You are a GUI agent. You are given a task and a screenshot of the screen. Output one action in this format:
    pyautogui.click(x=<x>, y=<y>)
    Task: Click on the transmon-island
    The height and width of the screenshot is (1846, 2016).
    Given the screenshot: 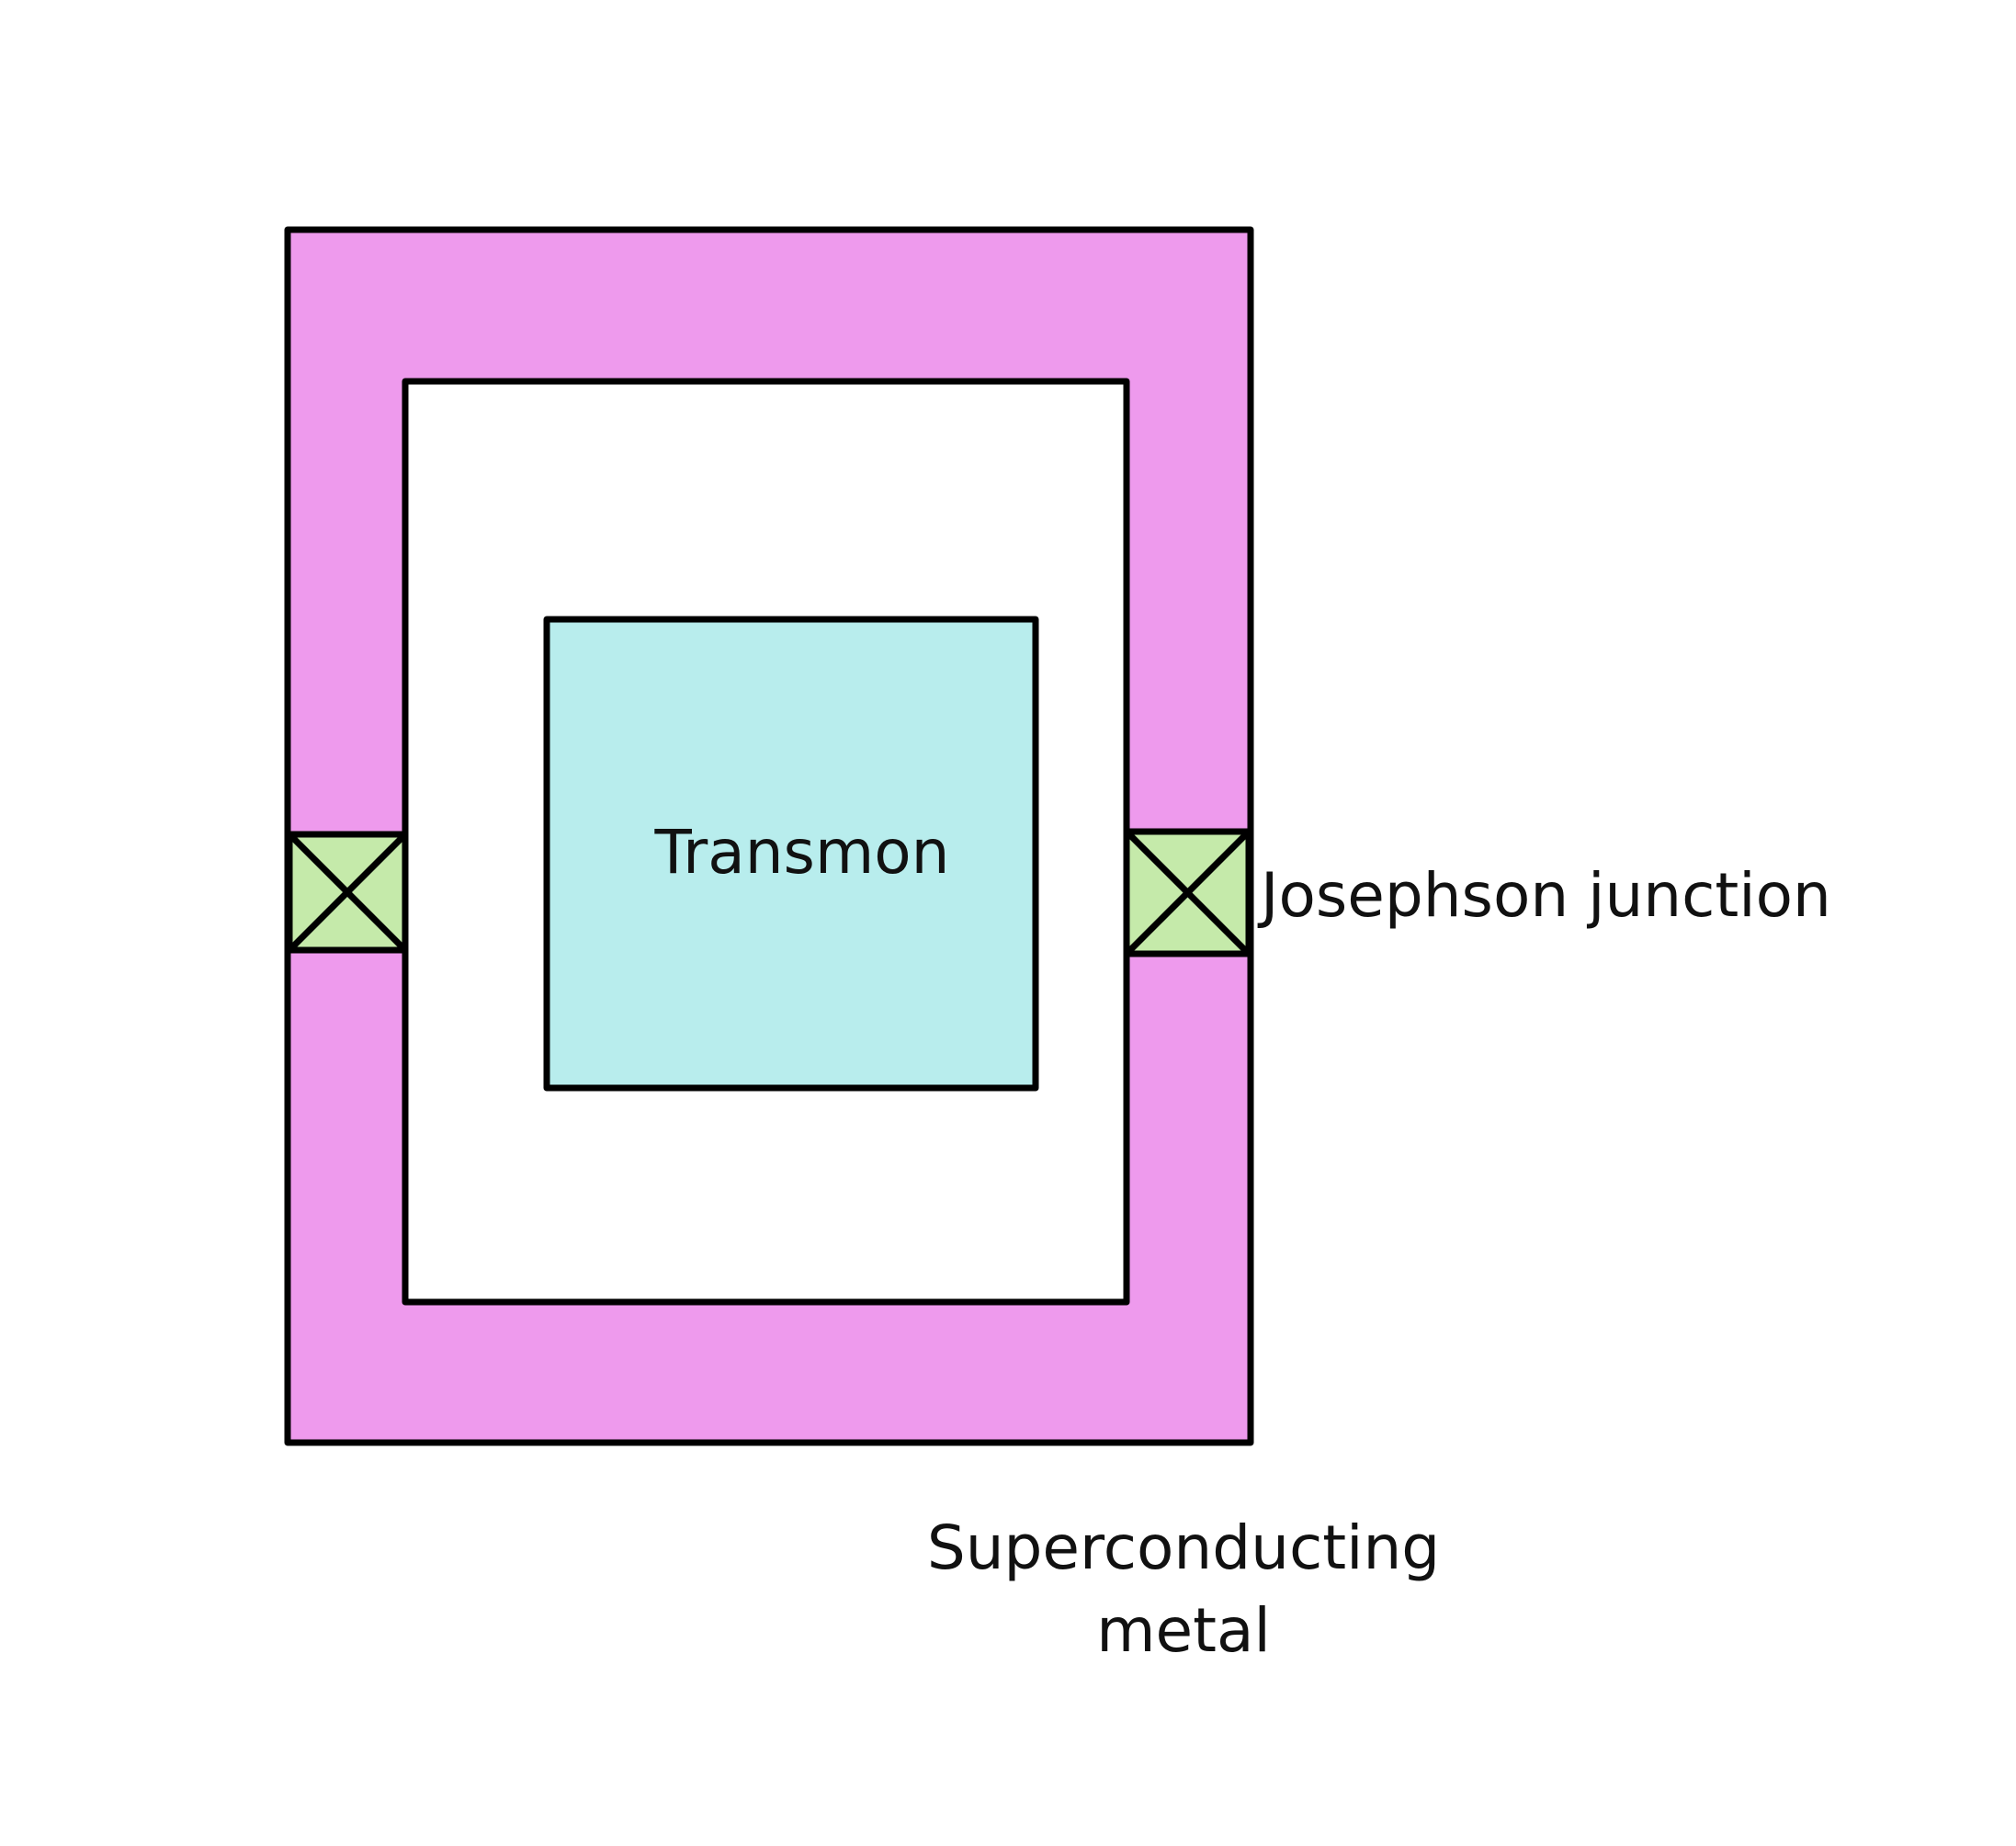 What is the action you would take?
    pyautogui.click(x=791, y=854)
    